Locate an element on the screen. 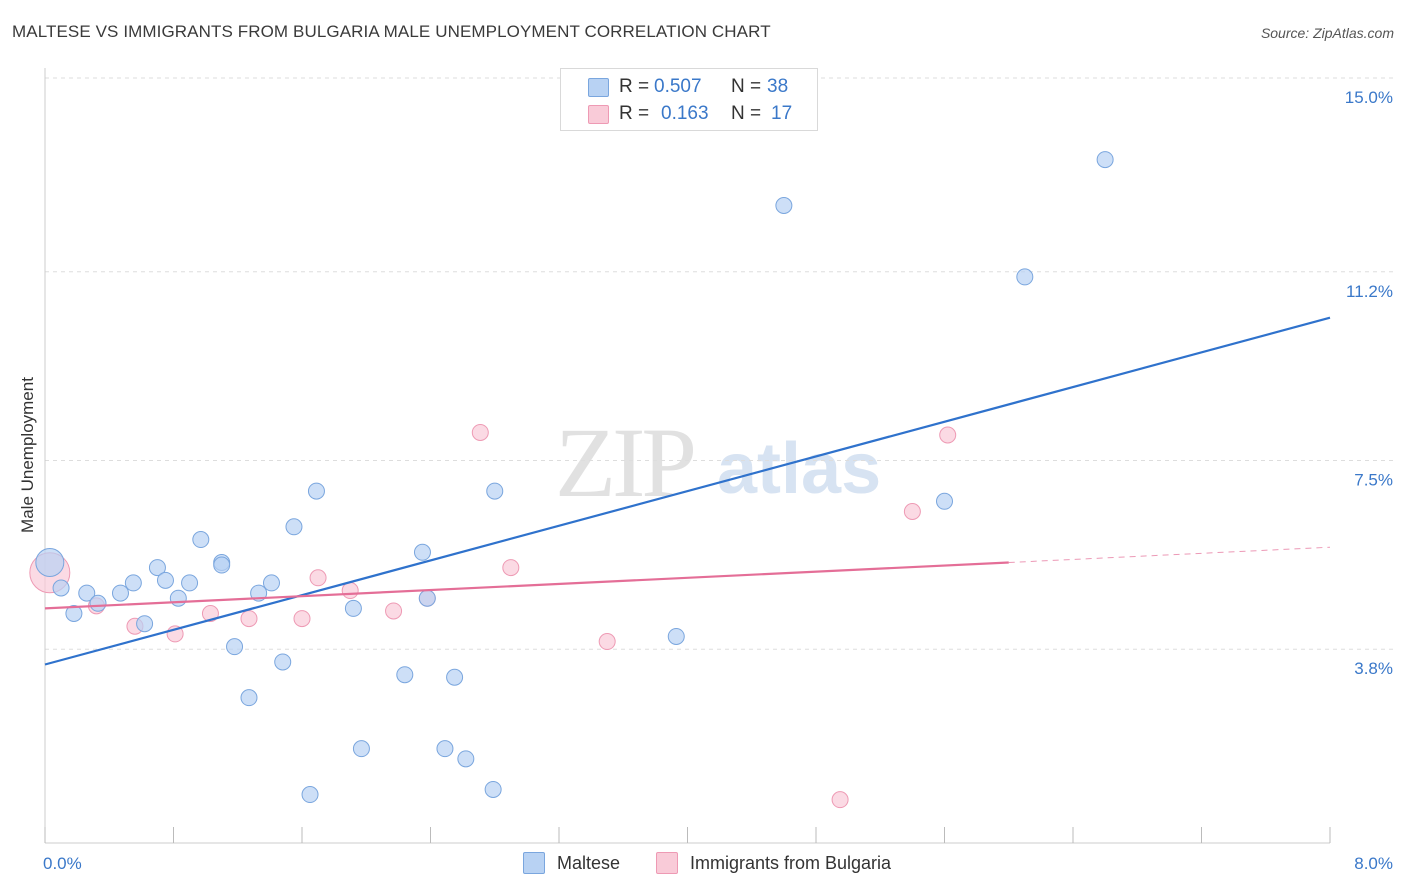  maltese-legend-swatch is located at coordinates (534, 863).